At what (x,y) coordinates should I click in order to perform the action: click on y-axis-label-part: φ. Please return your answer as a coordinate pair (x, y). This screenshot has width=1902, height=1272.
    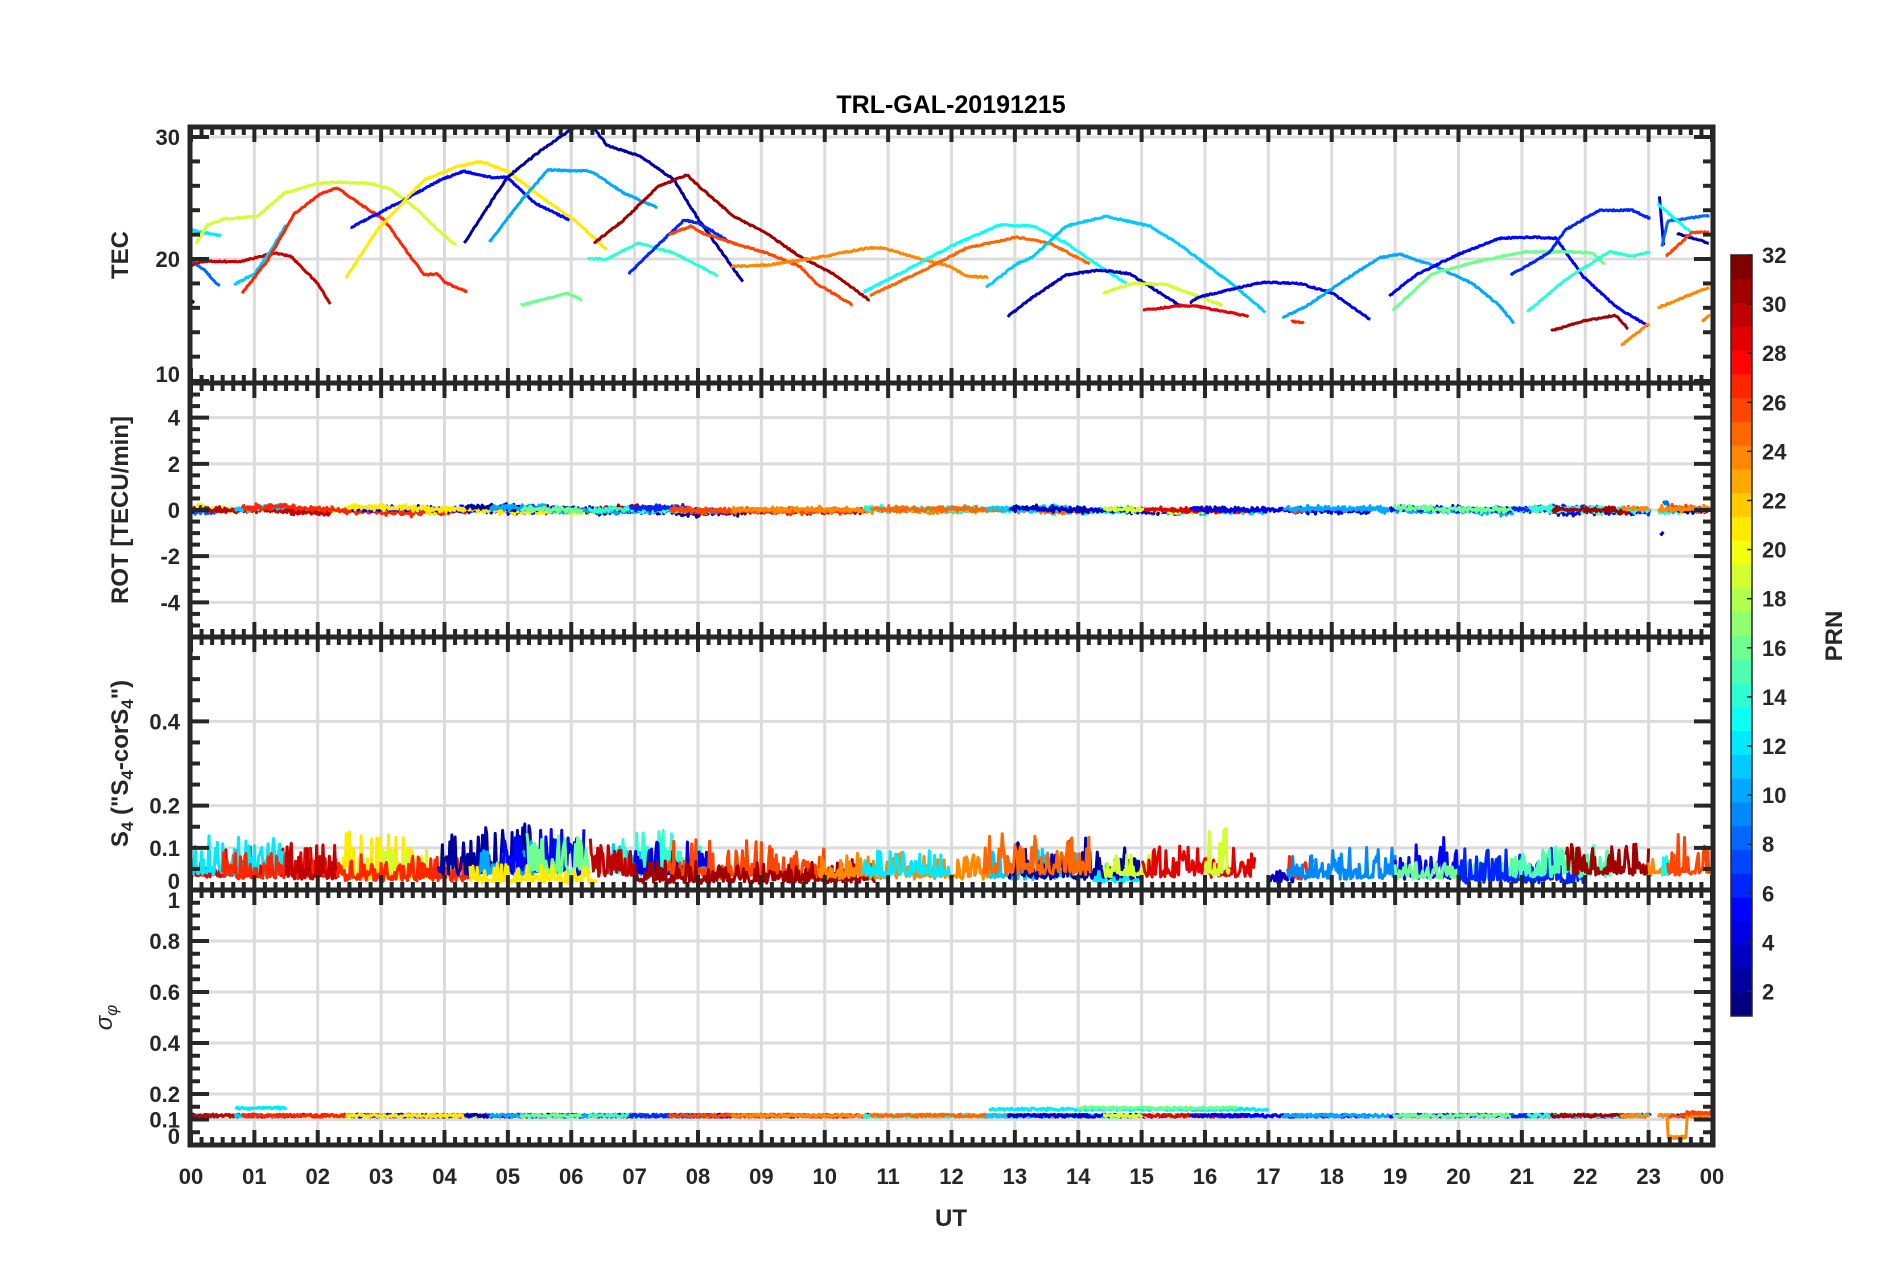
    Looking at the image, I should click on (111, 1010).